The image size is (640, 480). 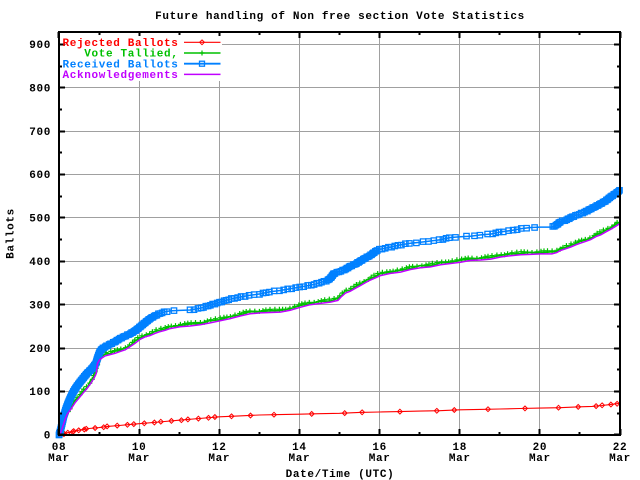 I want to click on svg-text: 08, so click(x=59, y=448).